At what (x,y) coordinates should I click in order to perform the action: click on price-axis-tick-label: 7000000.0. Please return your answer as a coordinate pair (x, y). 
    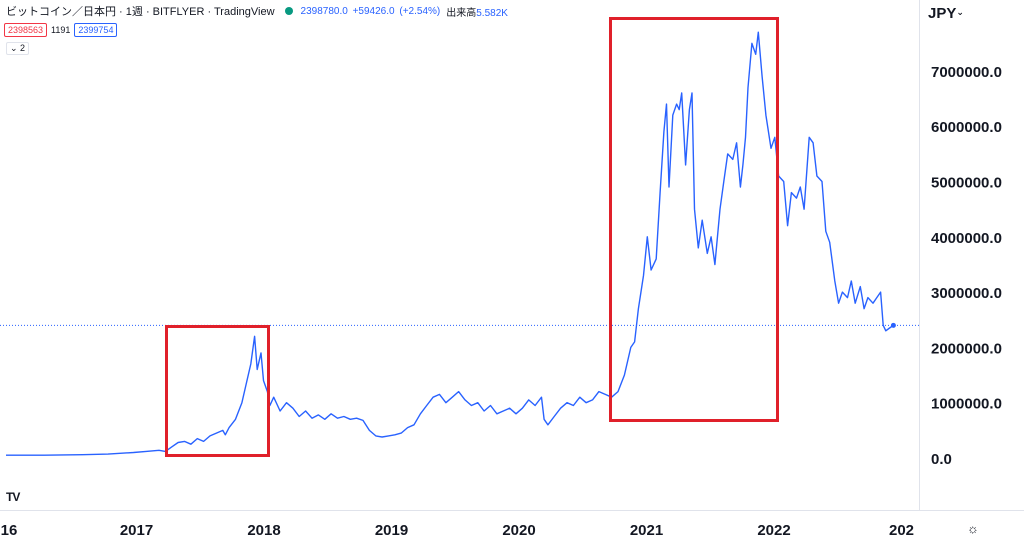
    Looking at the image, I should click on (966, 72).